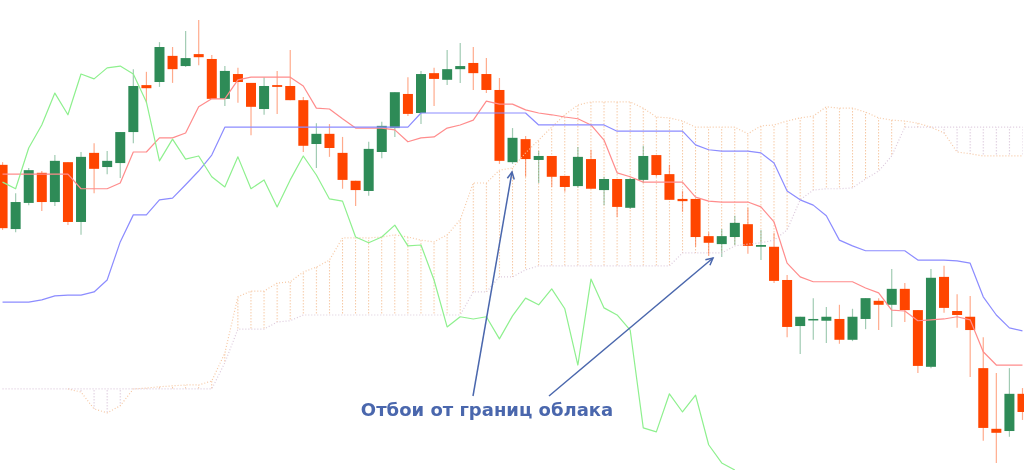 This screenshot has height=473, width=1024. What do you see at coordinates (487, 409) in the screenshot?
I see `annotation: Отбои от границ облака` at bounding box center [487, 409].